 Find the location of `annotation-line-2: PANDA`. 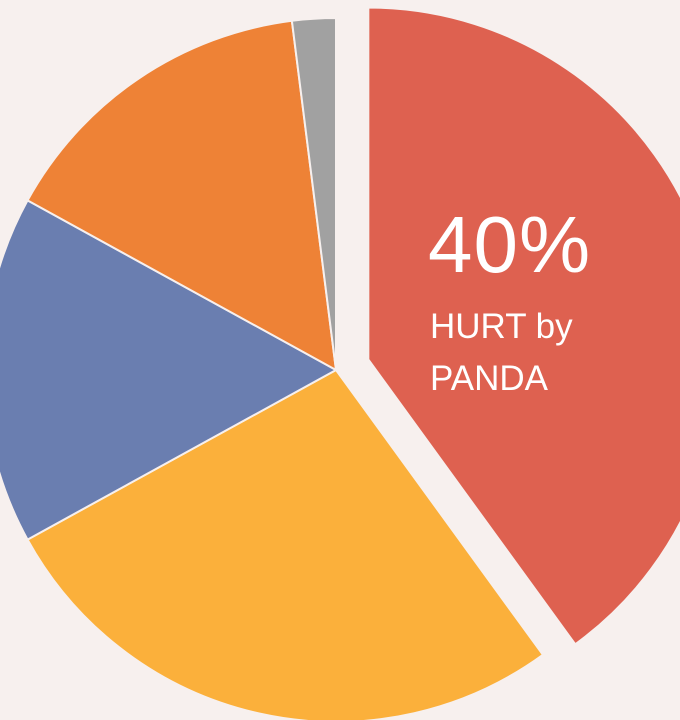

annotation-line-2: PANDA is located at coordinates (489, 378).